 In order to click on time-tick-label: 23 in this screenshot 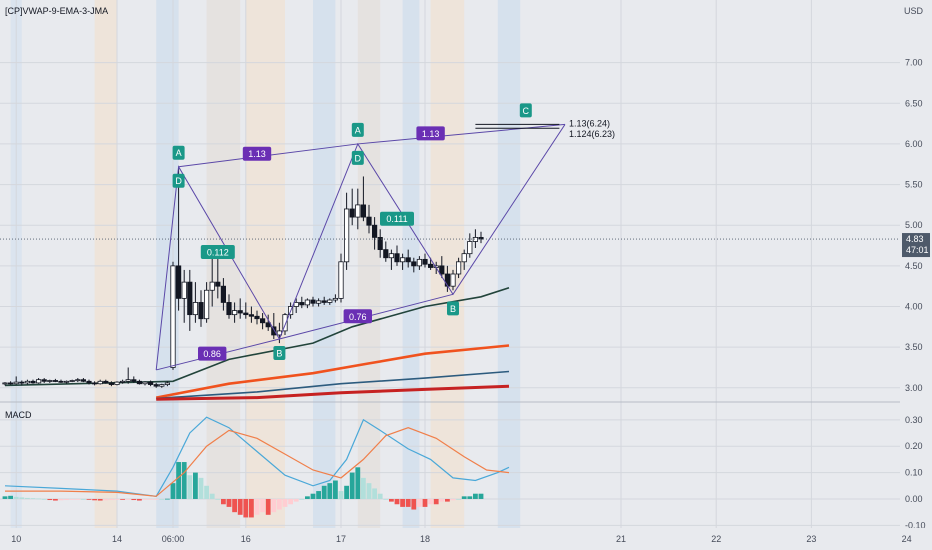, I will do `click(811, 539)`.